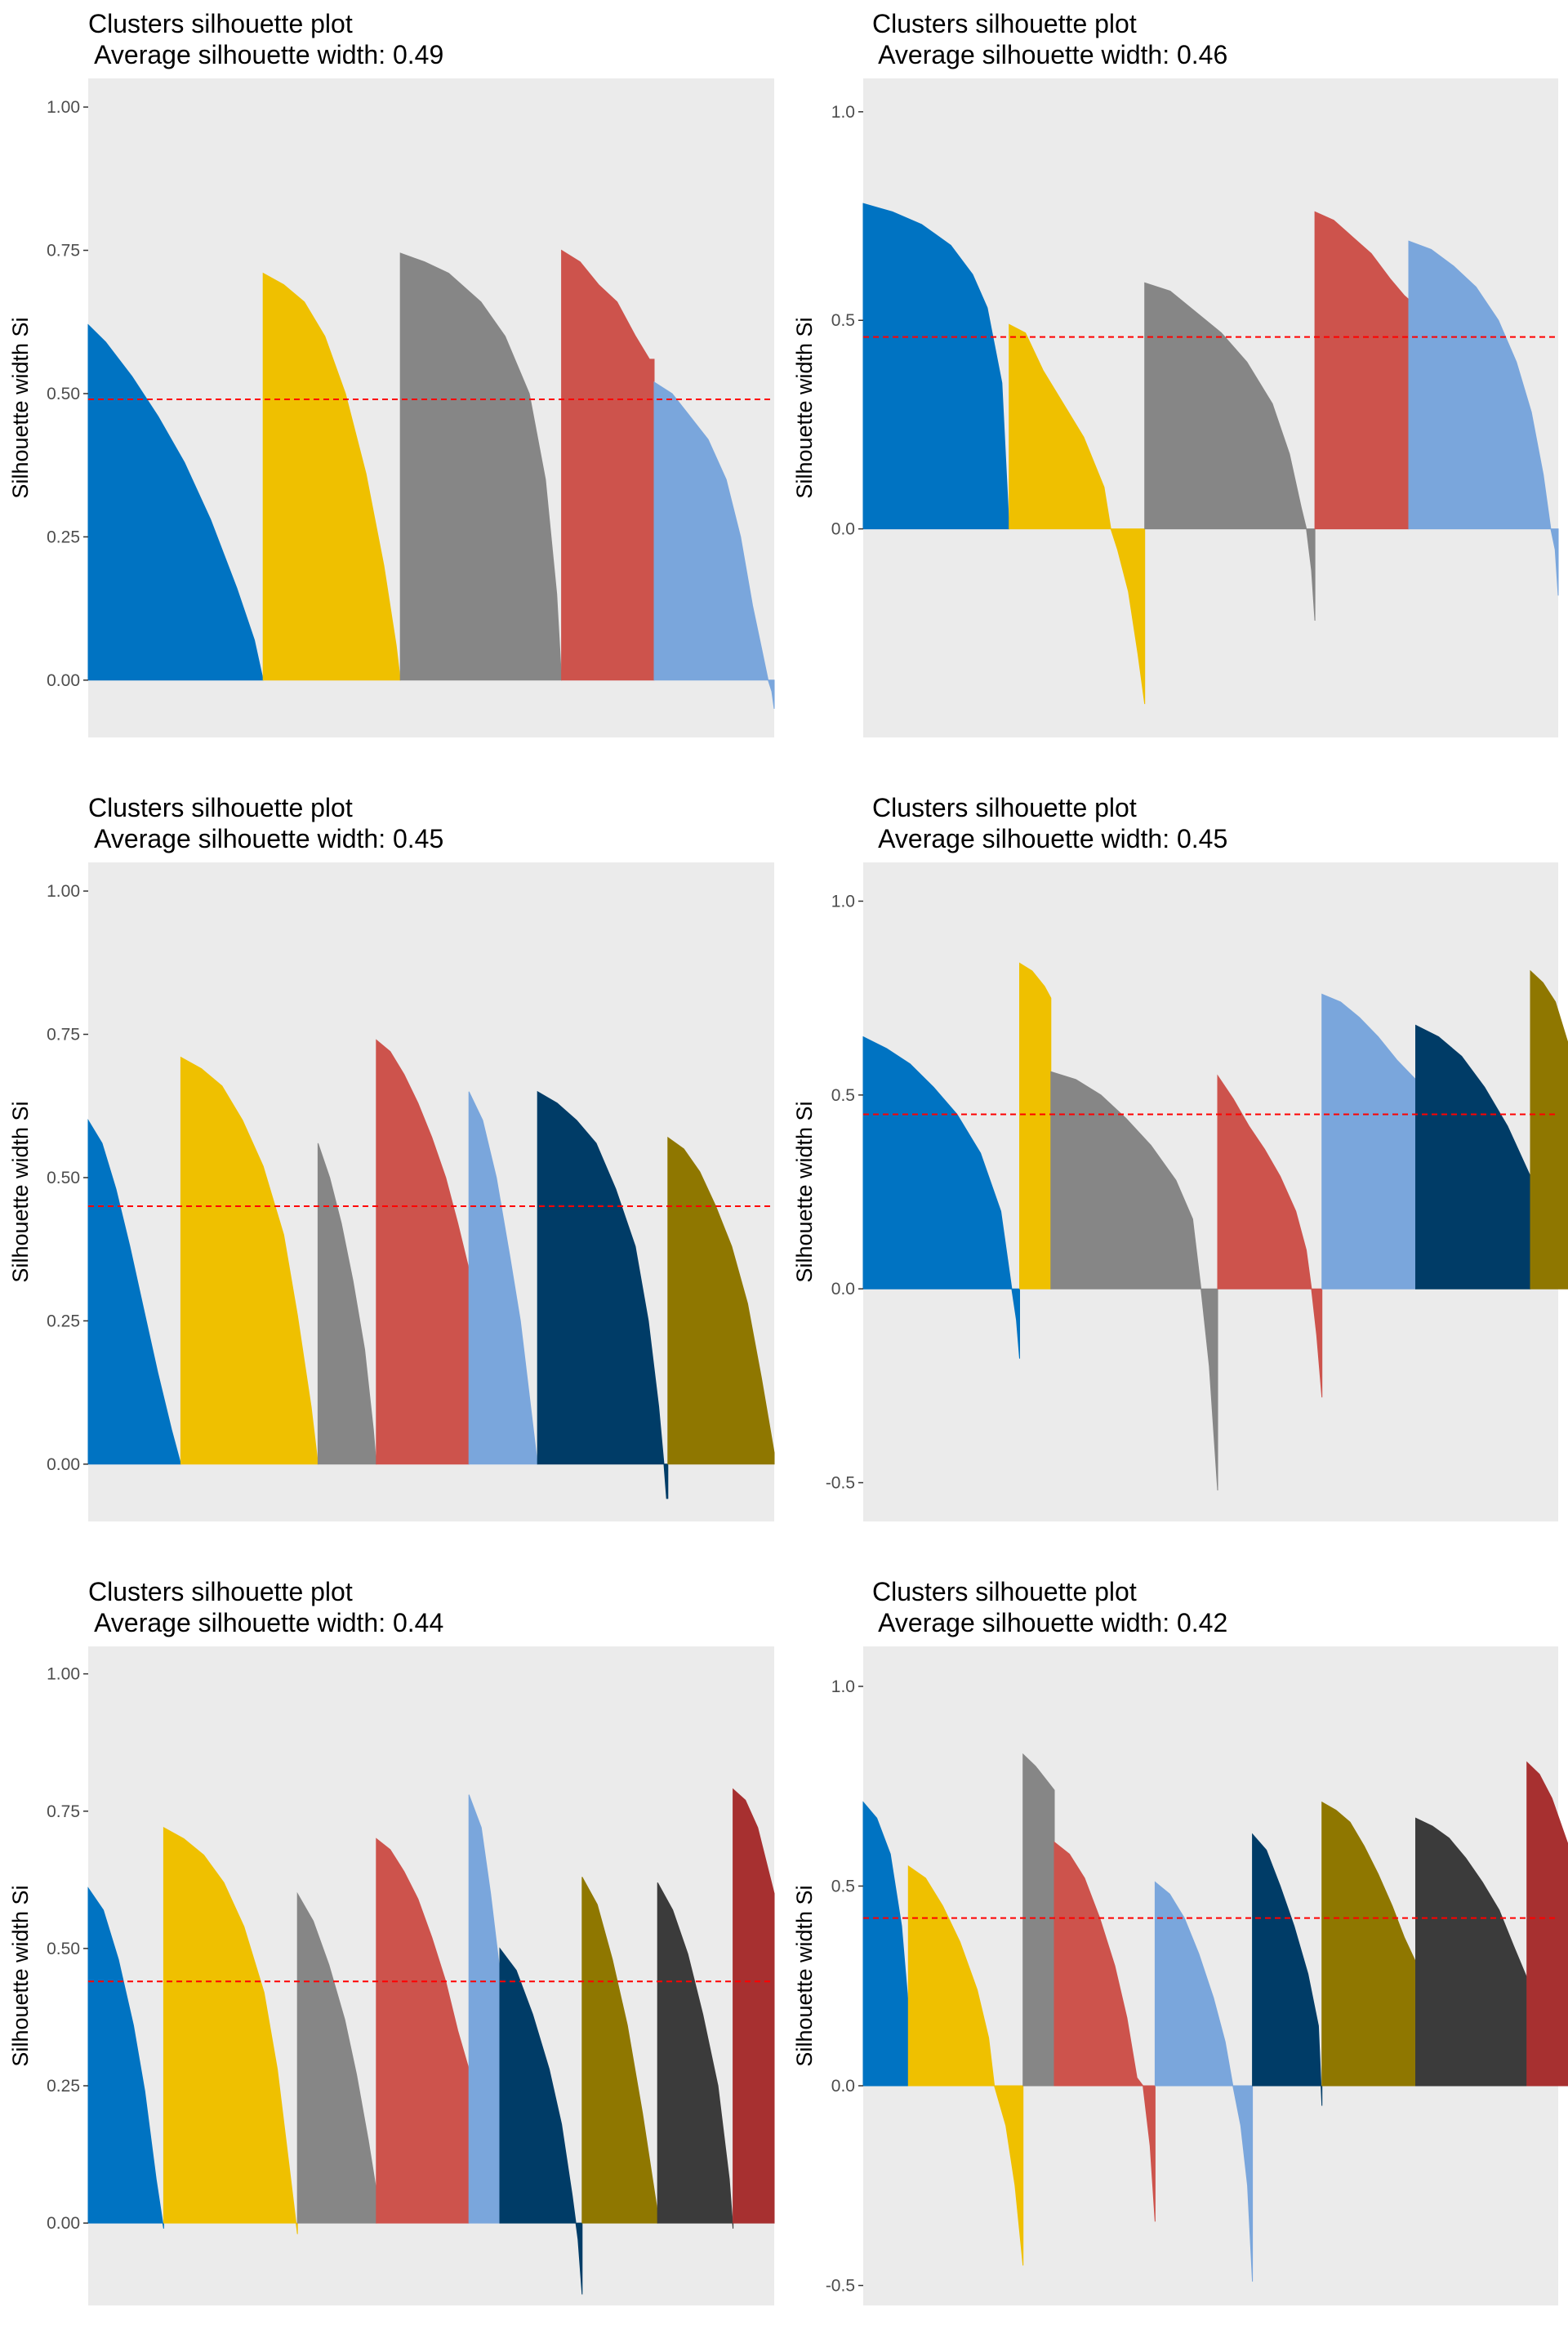 This screenshot has width=1568, height=2352. Describe the element at coordinates (265, 54) in the screenshot. I see `chart-subtitle: Average silhouette width: 0.49` at that location.